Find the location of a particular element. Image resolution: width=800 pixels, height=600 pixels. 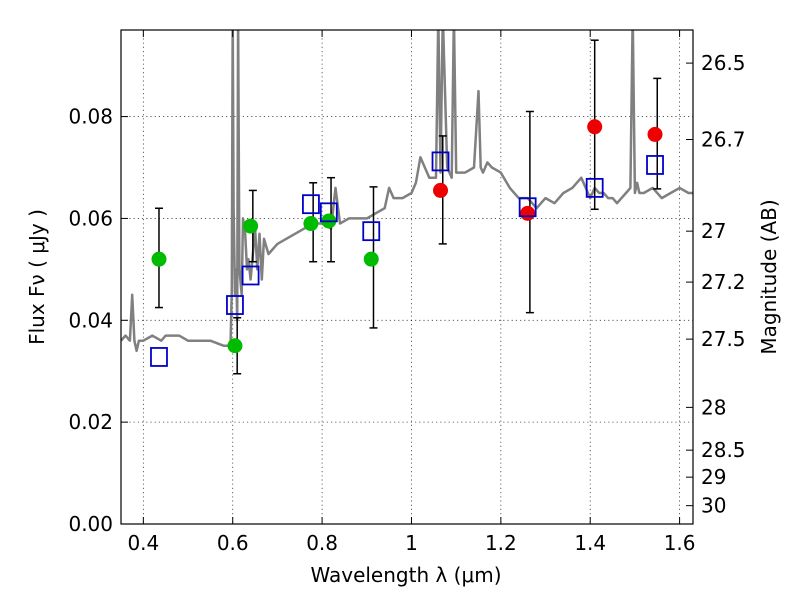

magnitude-tick-label: 27.5 is located at coordinates (723, 339).